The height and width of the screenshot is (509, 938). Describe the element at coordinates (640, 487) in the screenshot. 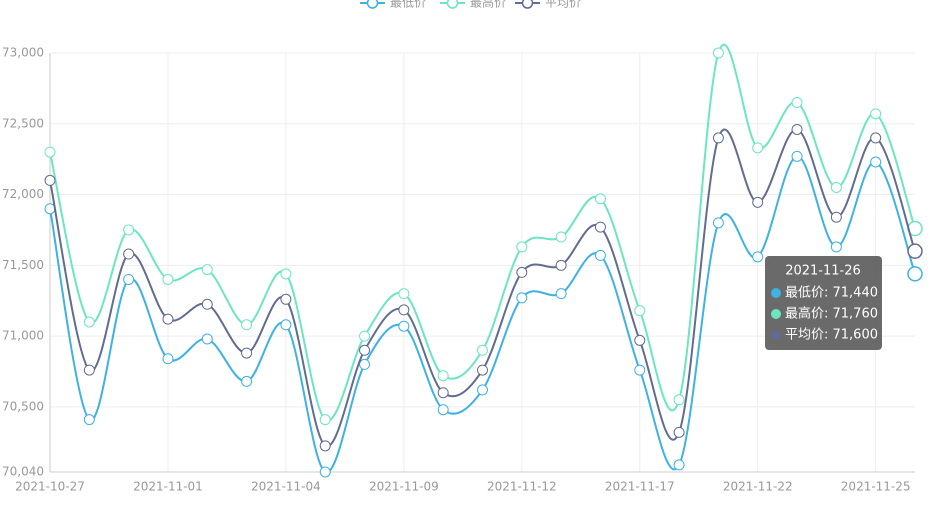

I see `x-tick-label: 2021-11-17` at that location.